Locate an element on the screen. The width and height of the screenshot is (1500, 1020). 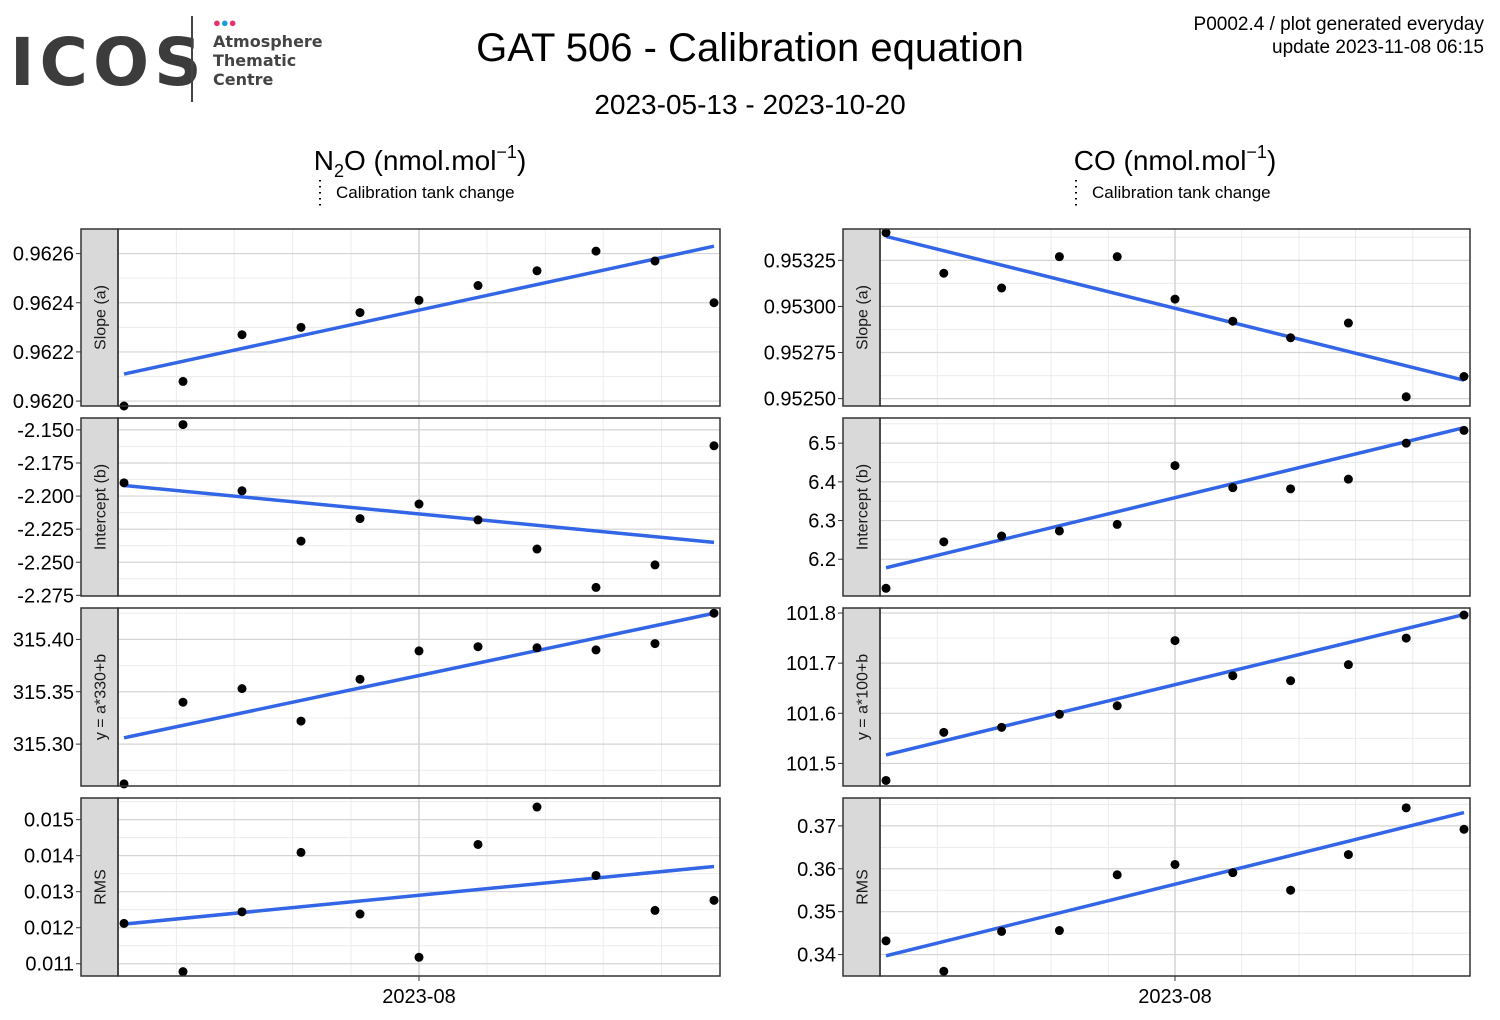
panel-3: 101.5 101.6 101.7 101.8 y = a*100+b is located at coordinates (1128, 695).